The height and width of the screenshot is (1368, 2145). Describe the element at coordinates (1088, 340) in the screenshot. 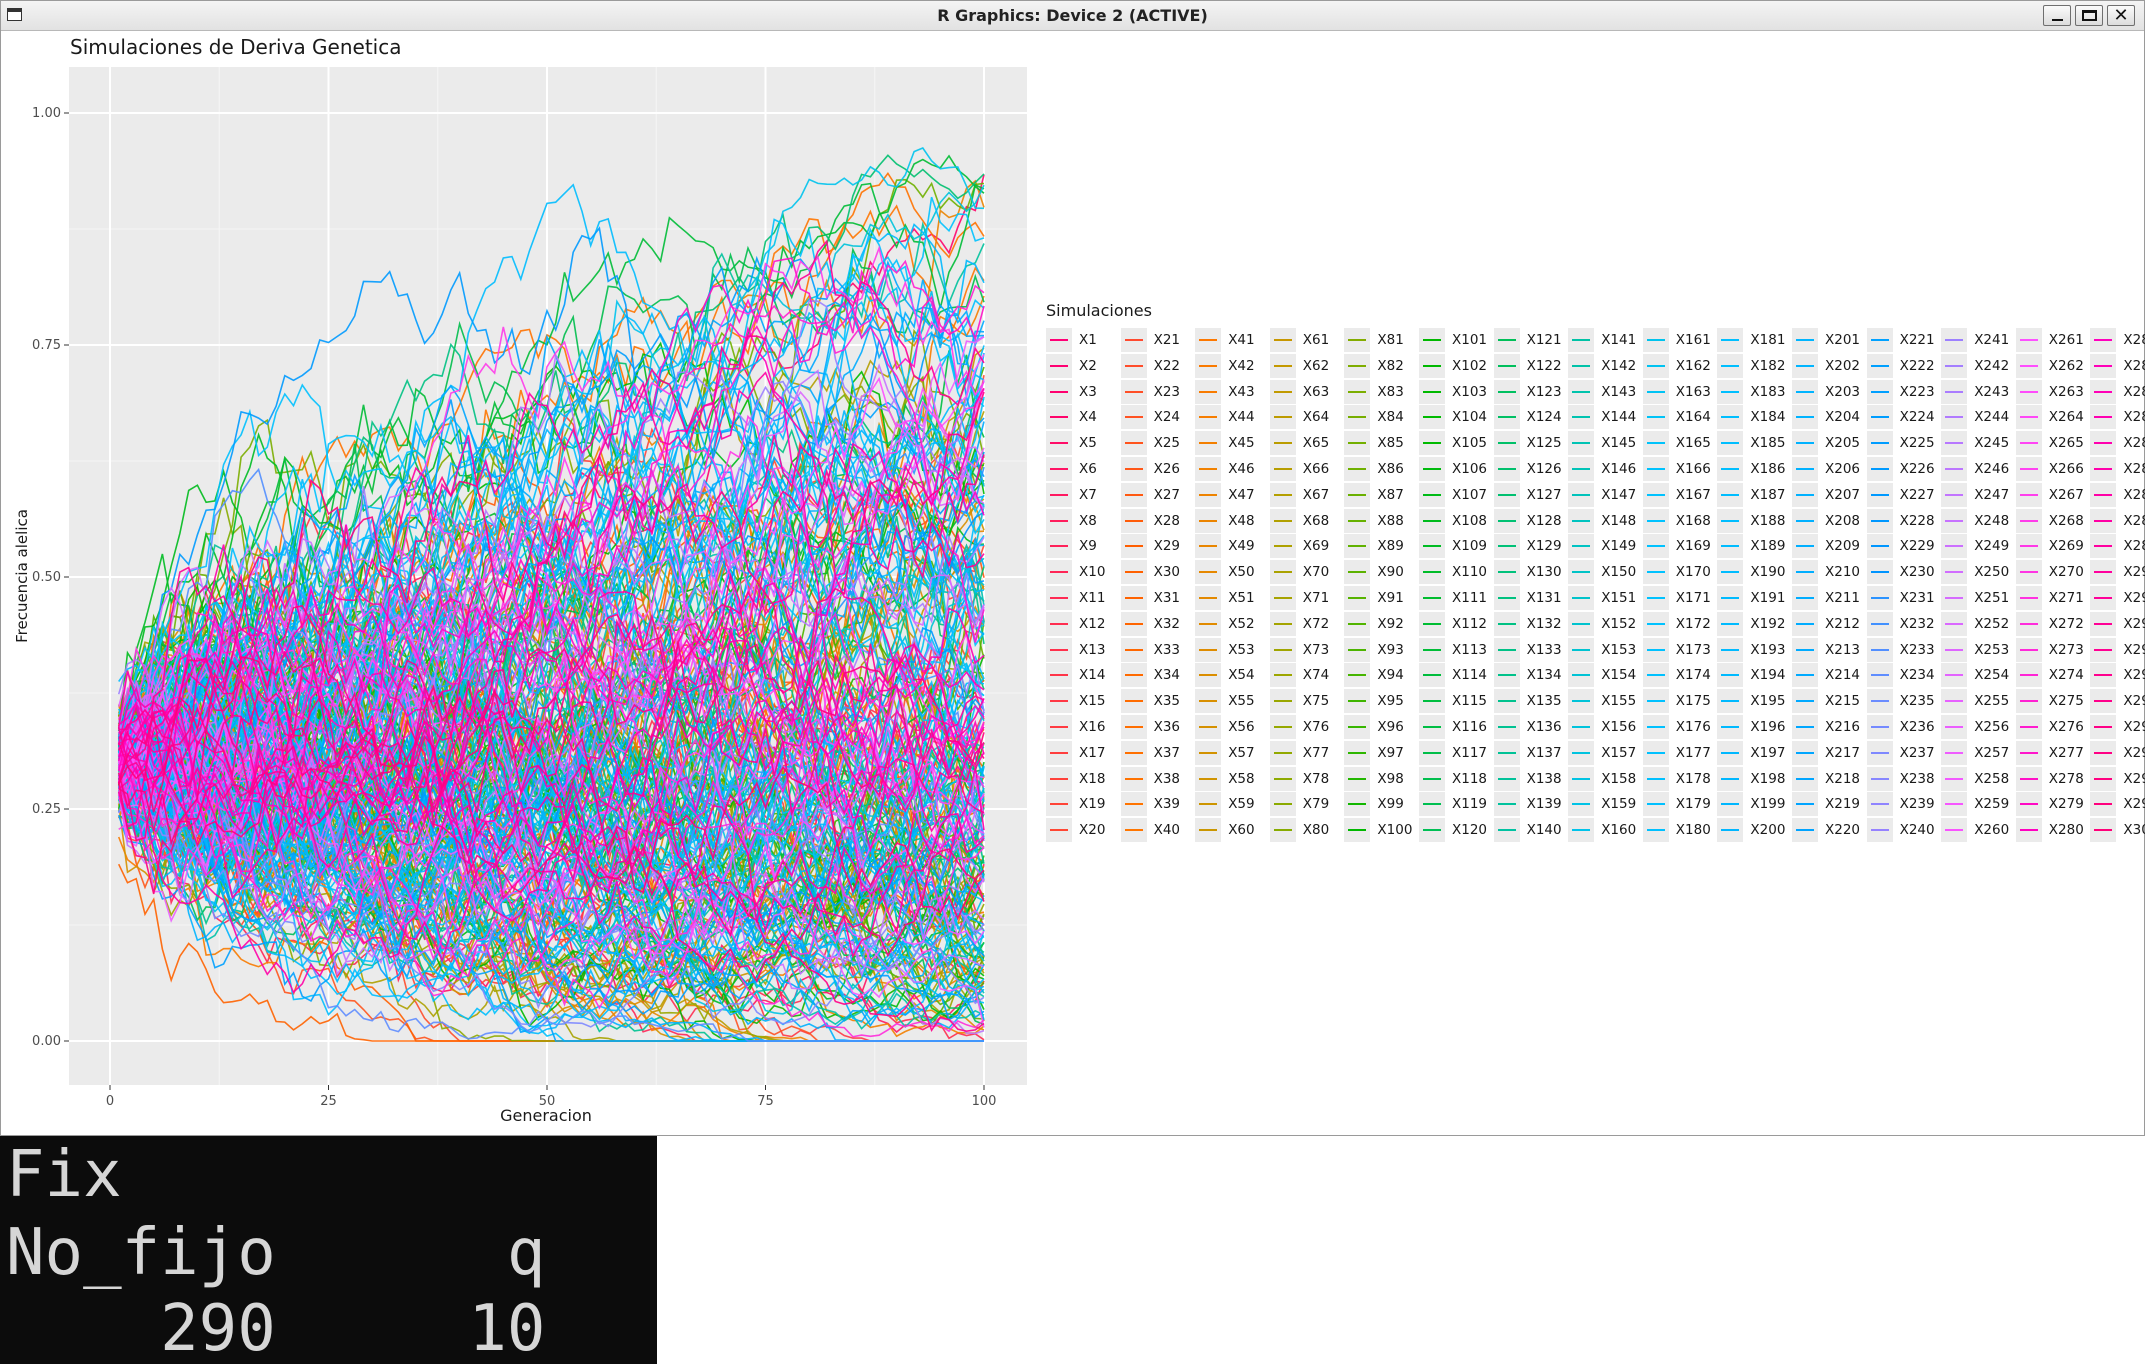

I see `legend-label-X1: X1` at that location.